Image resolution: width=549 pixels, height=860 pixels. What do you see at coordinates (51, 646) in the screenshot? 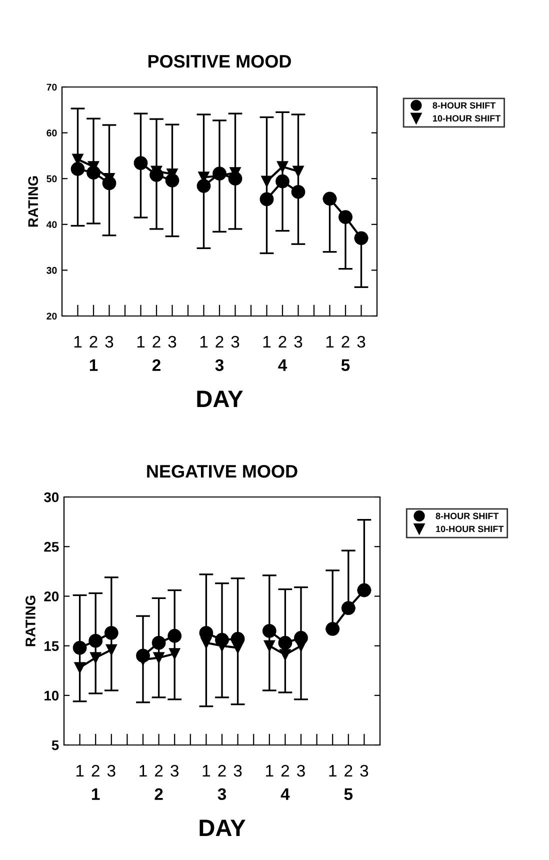
I see `y-tick-label: 15` at bounding box center [51, 646].